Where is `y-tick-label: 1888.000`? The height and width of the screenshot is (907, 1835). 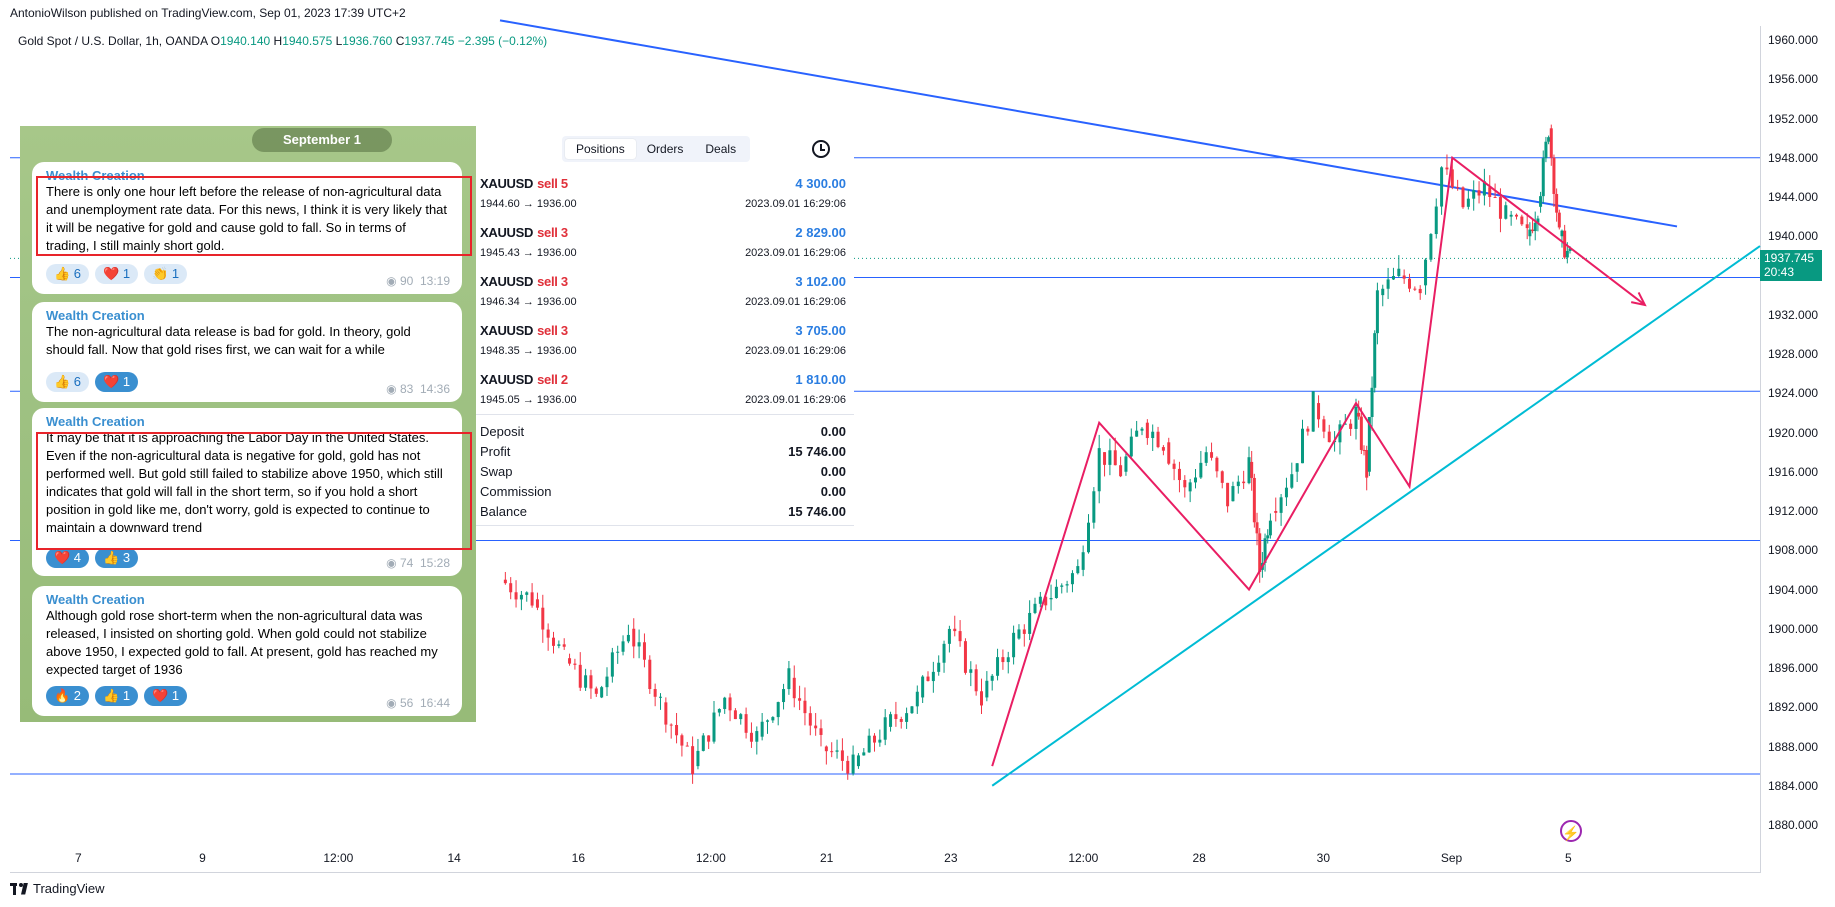 y-tick-label: 1888.000 is located at coordinates (1793, 746).